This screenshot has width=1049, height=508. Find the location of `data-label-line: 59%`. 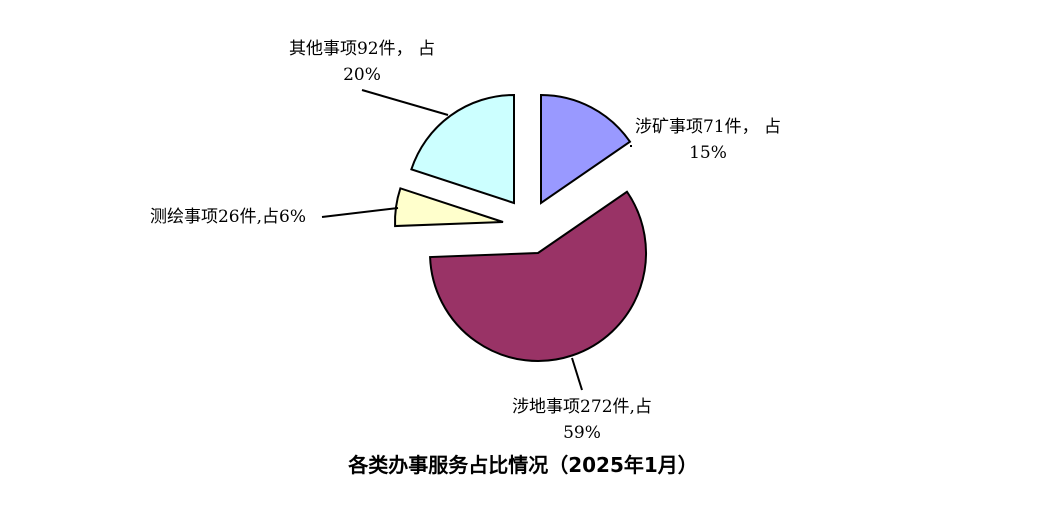

data-label-line: 59% is located at coordinates (582, 433).